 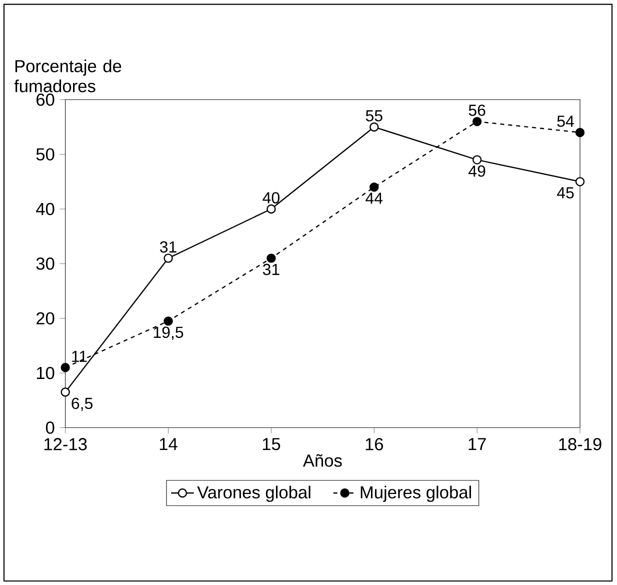 What do you see at coordinates (45, 318) in the screenshot?
I see `y-tick-label: 20` at bounding box center [45, 318].